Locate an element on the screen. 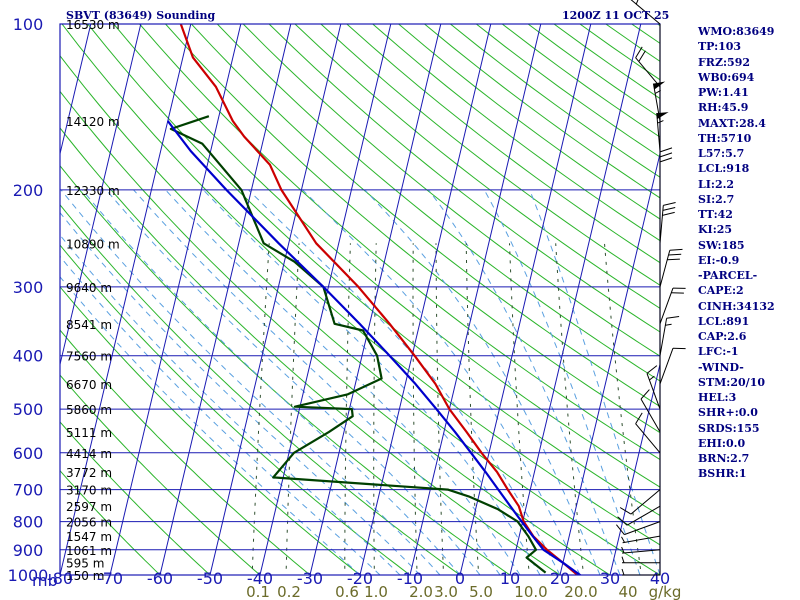 The width and height of the screenshot is (800, 600). temperature-tick-label: -60 is located at coordinates (160, 578).